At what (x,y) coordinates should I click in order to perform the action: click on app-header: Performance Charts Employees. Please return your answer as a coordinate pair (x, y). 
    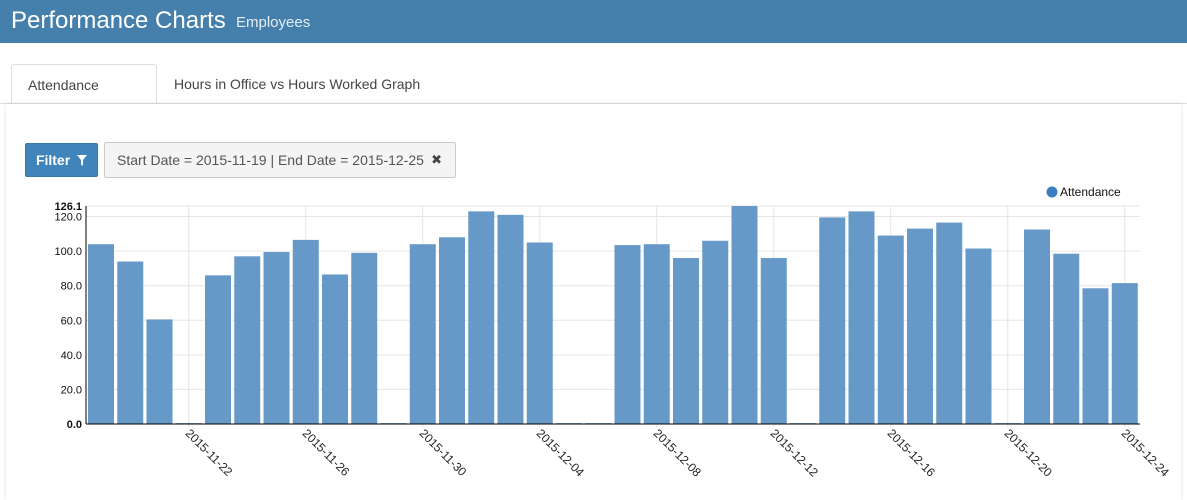
    Looking at the image, I should click on (593, 21).